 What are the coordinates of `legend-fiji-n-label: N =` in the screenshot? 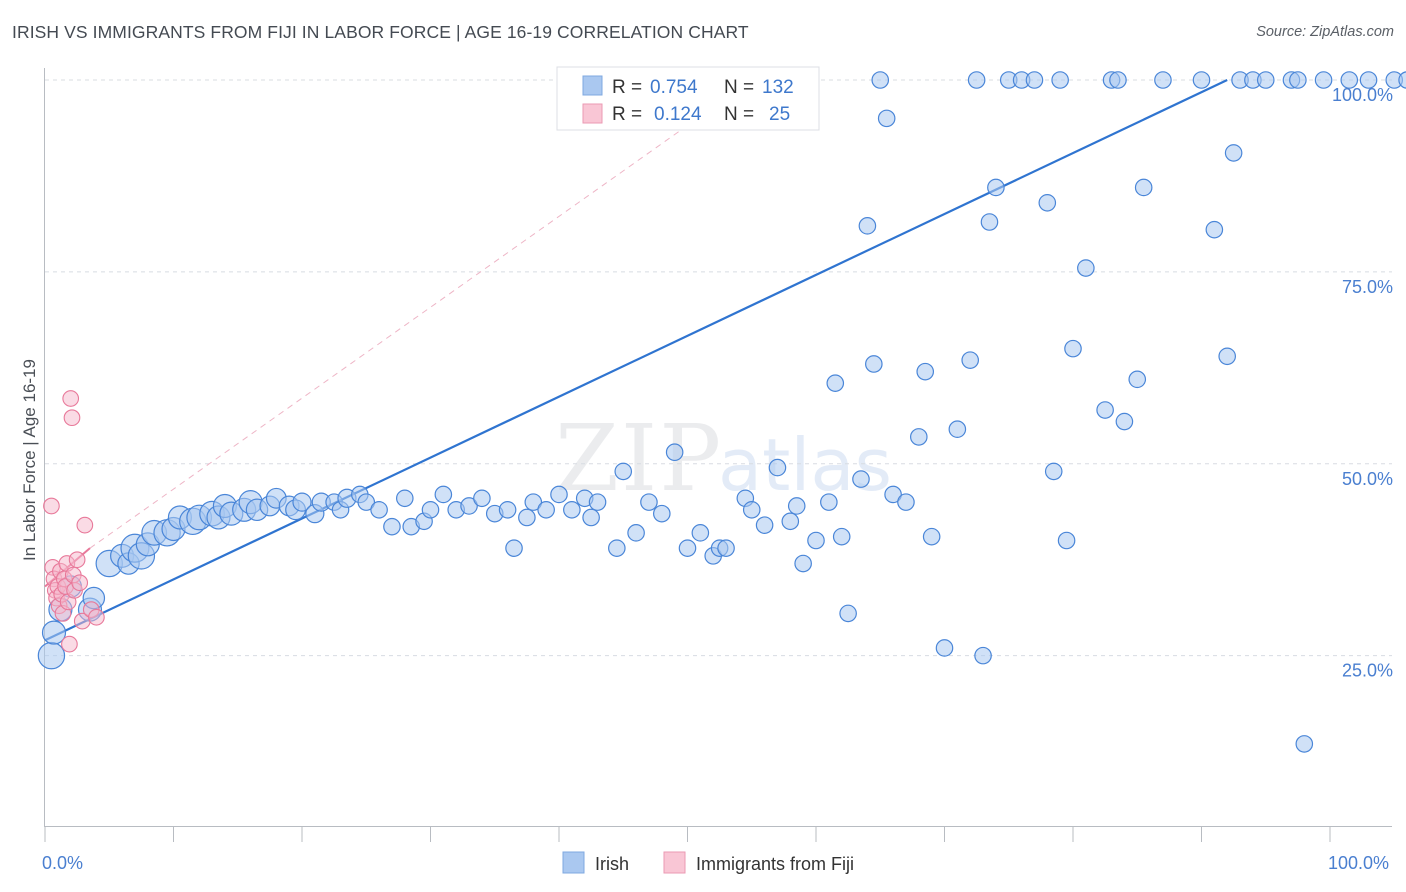 It's located at (739, 114).